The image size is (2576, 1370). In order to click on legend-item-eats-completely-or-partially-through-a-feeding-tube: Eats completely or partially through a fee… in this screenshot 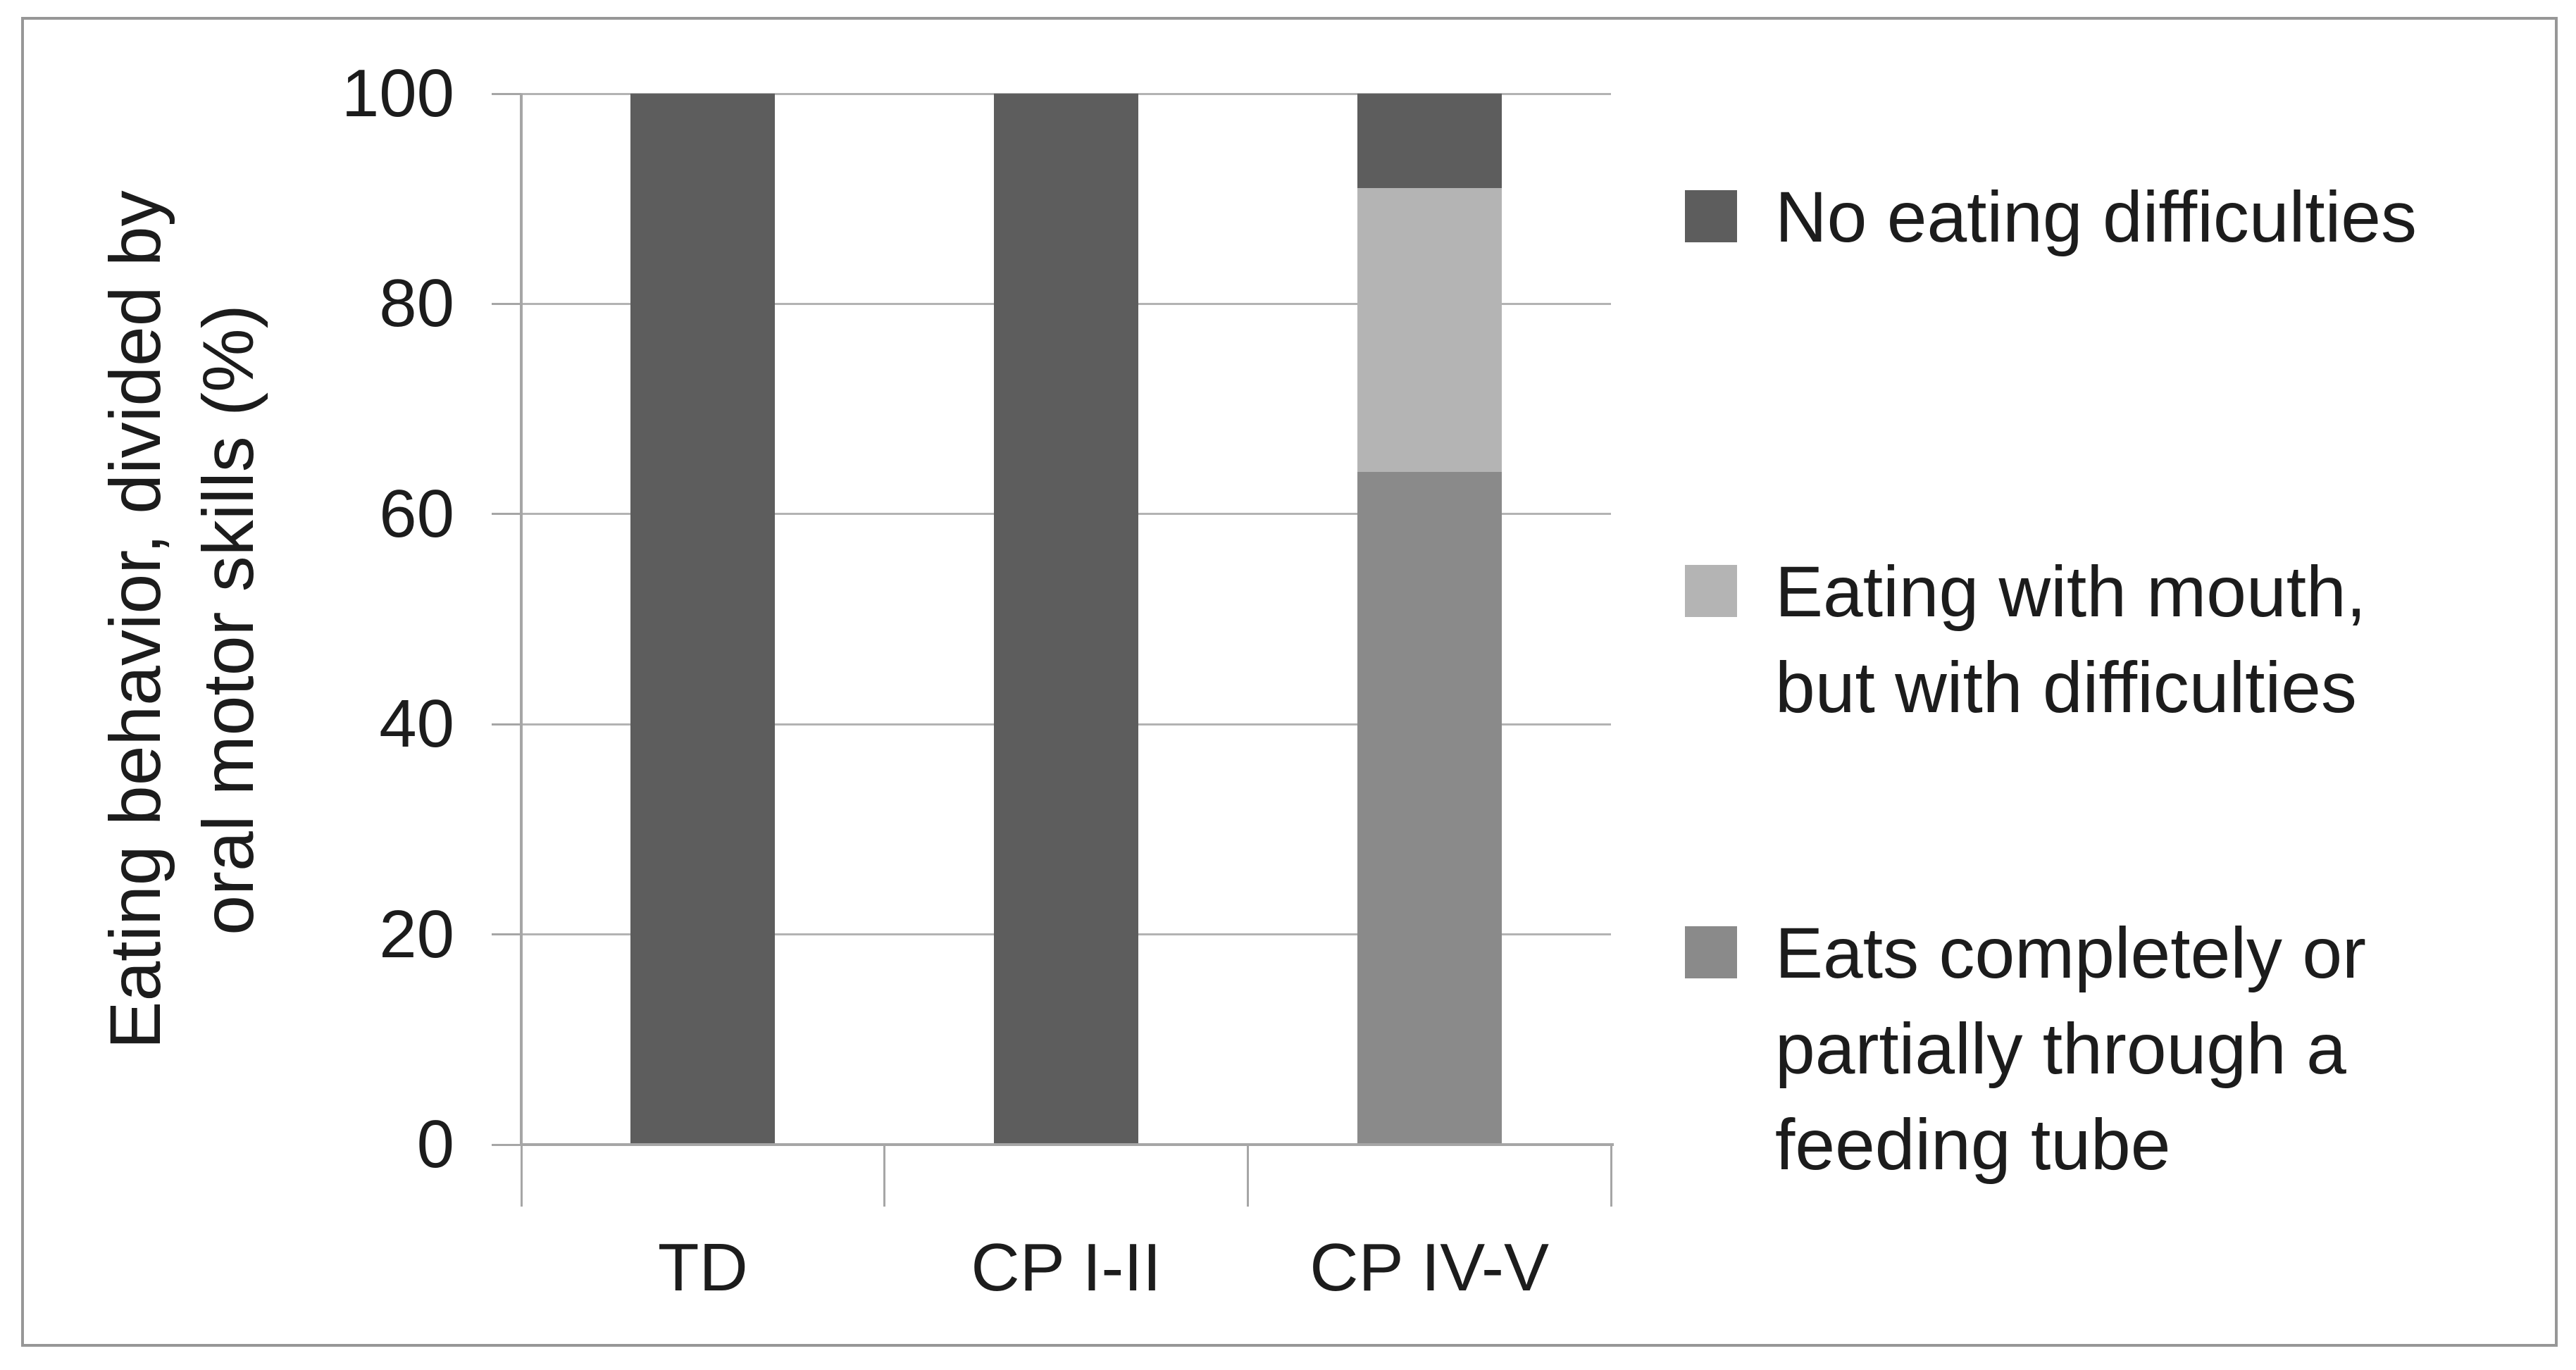, I will do `click(2025, 1048)`.